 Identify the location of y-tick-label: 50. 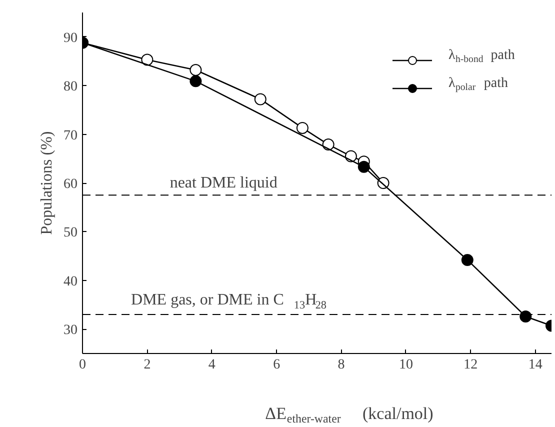
(71, 233).